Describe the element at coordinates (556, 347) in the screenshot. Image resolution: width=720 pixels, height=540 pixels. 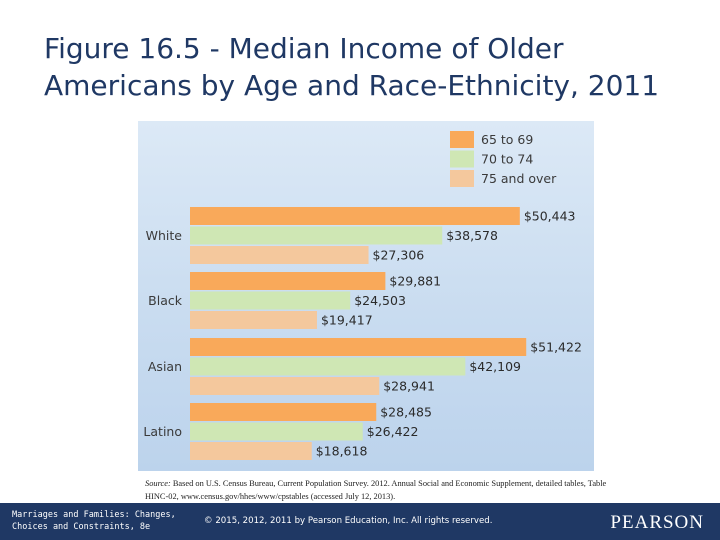
I see `data-label-asian-1: $51,422` at that location.